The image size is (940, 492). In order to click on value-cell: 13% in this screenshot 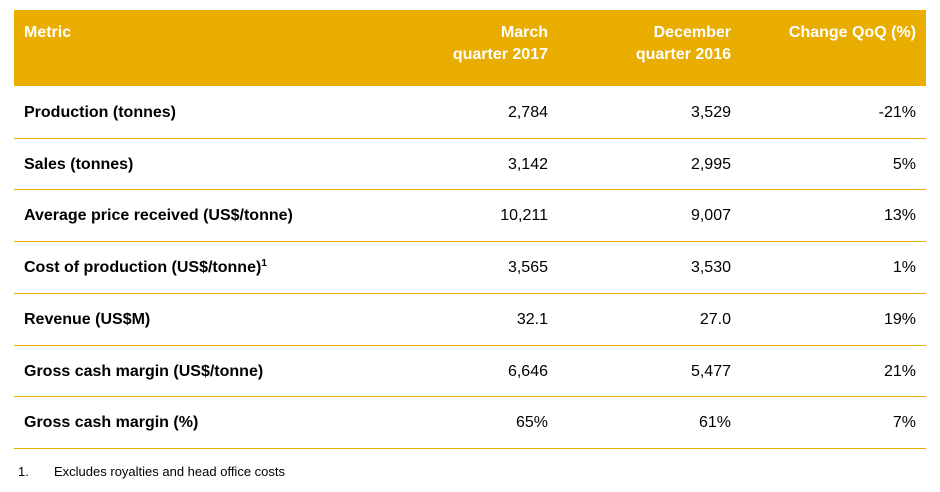, I will do `click(899, 216)`.